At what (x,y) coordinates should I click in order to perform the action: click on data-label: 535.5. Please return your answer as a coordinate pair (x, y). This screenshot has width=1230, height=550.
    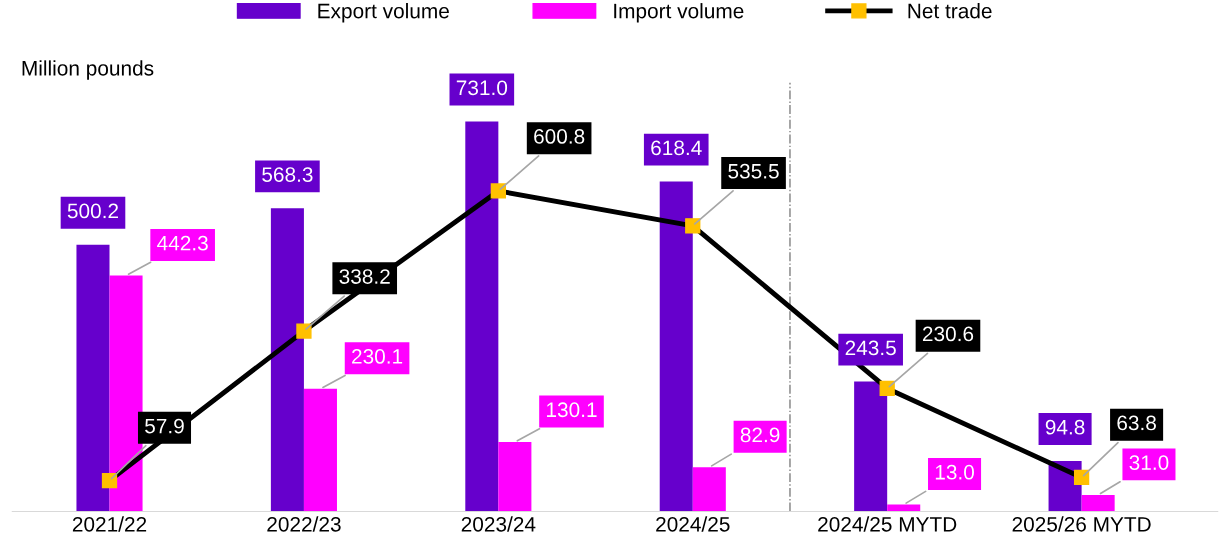
    Looking at the image, I should click on (753, 171).